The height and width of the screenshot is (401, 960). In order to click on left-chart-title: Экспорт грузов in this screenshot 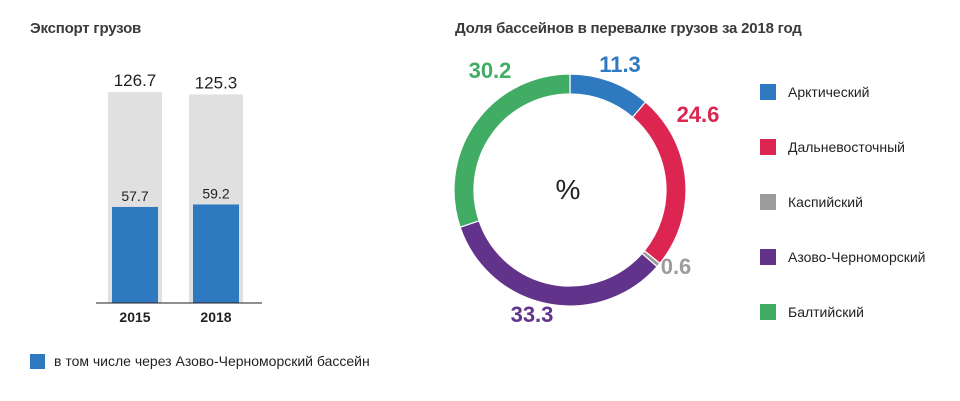, I will do `click(86, 28)`.